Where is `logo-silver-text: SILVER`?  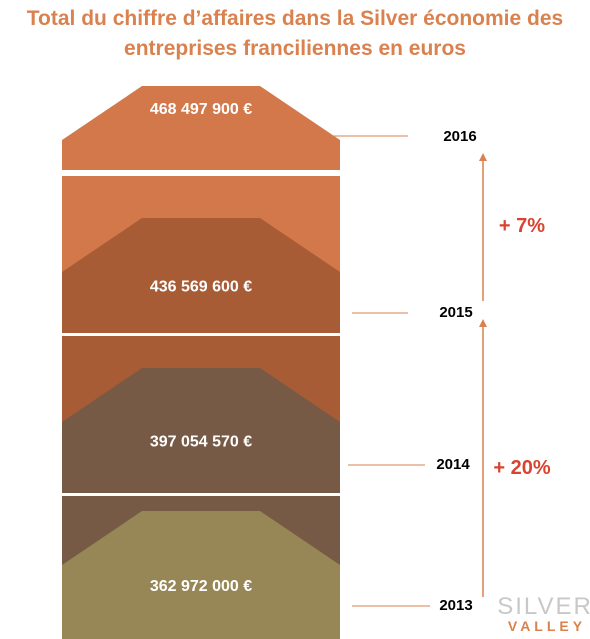 logo-silver-text: SILVER is located at coordinates (543, 606).